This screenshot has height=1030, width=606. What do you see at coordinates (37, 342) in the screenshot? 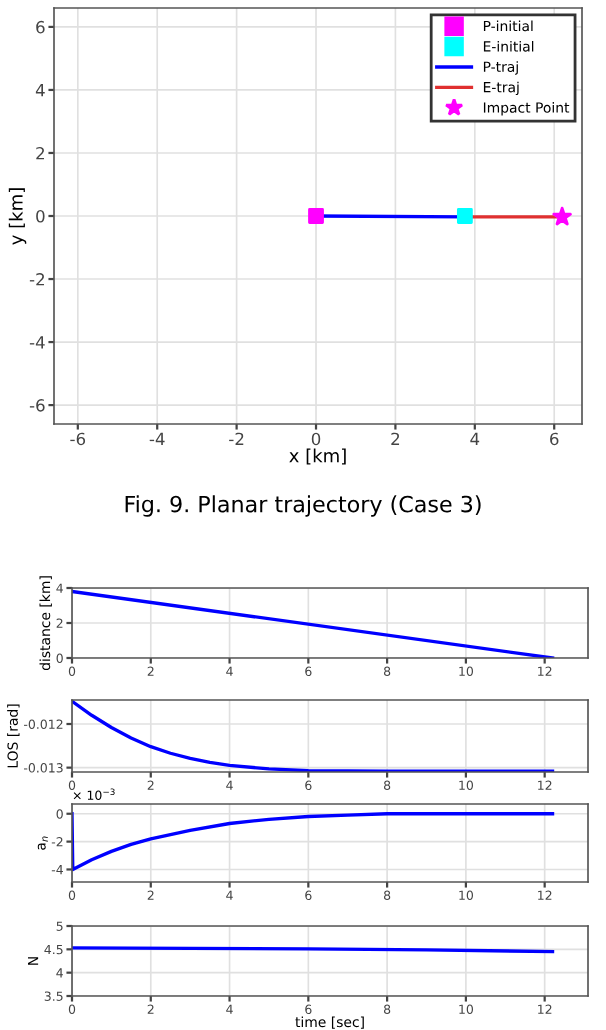
I see `y-tick-label: -4` at bounding box center [37, 342].